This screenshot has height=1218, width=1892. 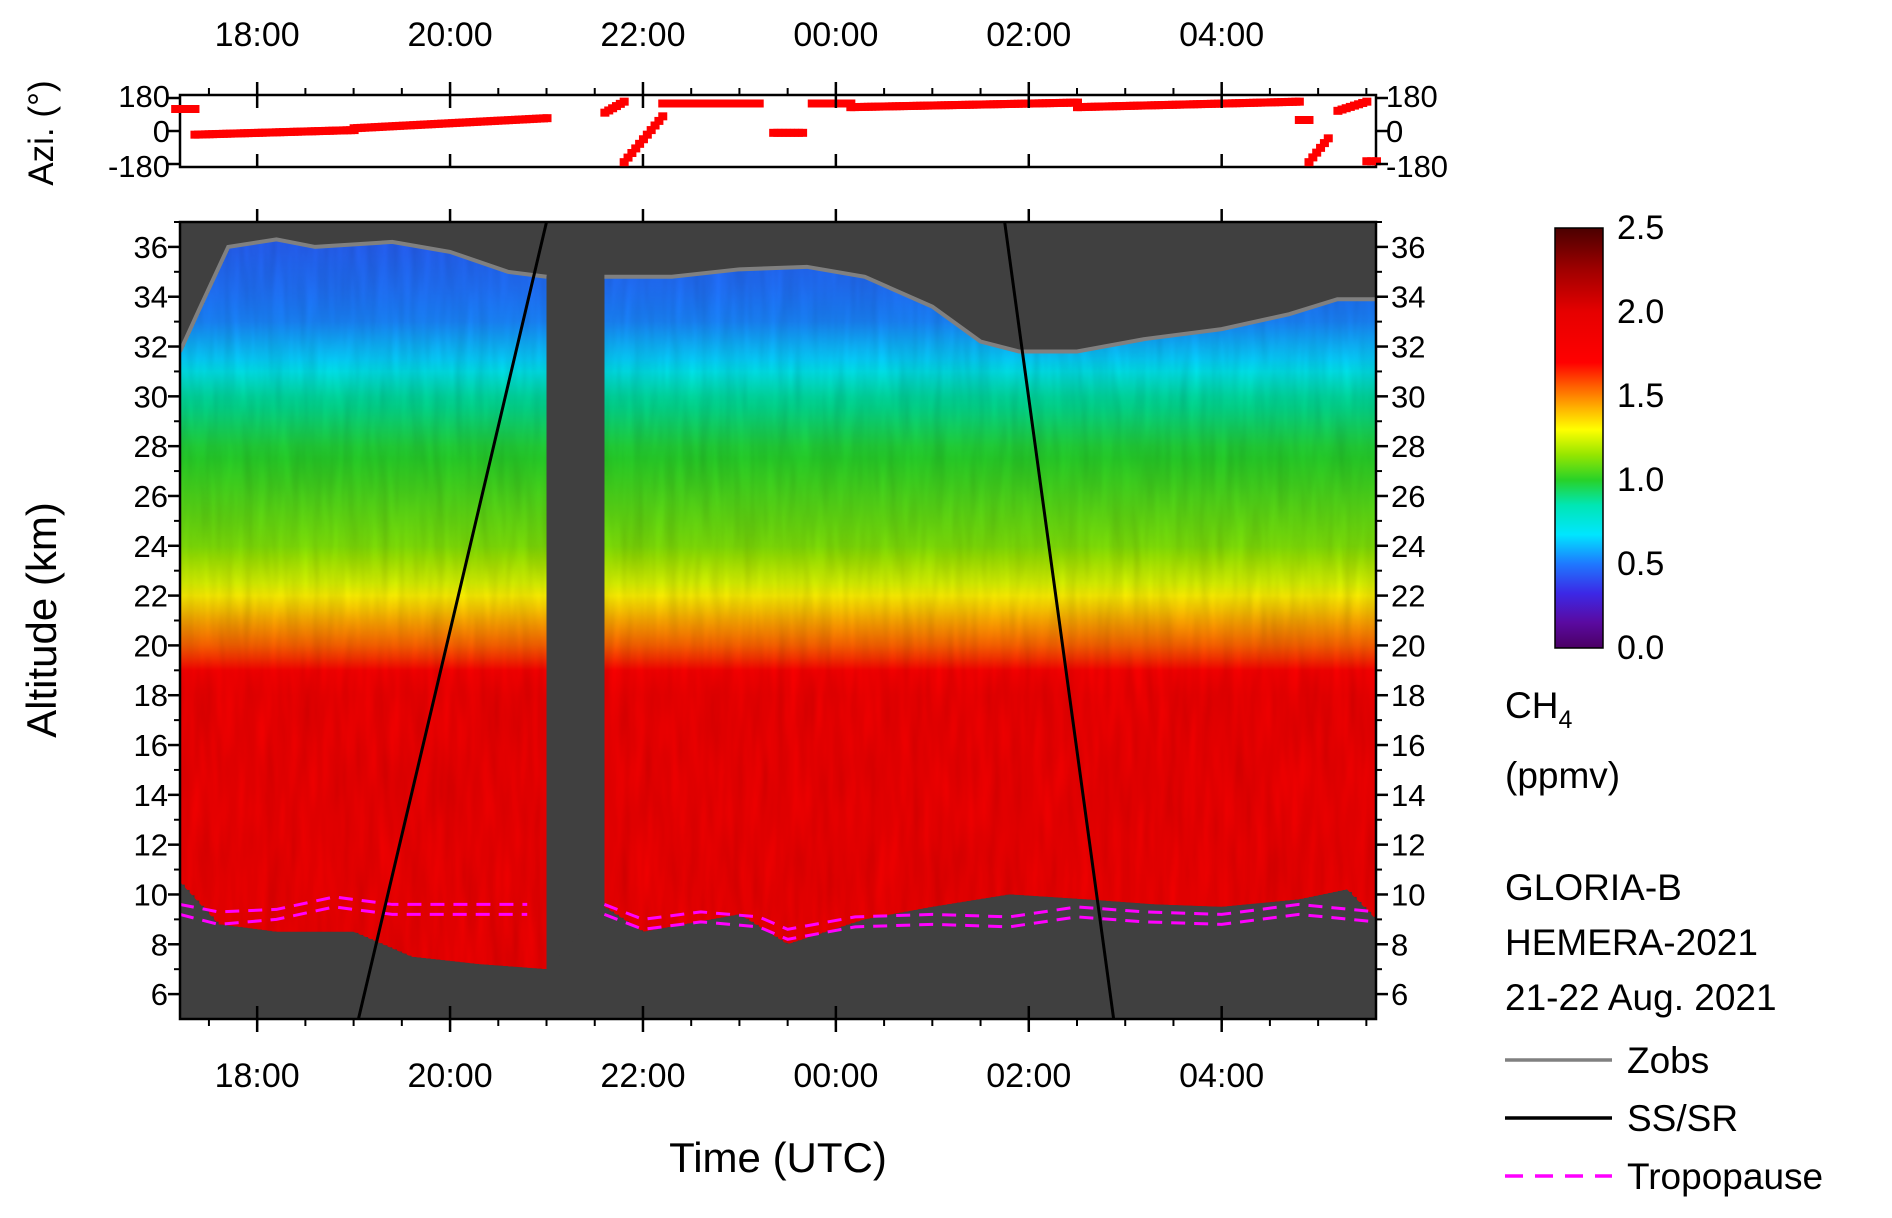 What do you see at coordinates (740, 35) in the screenshot?
I see `top-time-axis-labels: 18:00 20:00 22:00 00:00 02:00 04:00` at bounding box center [740, 35].